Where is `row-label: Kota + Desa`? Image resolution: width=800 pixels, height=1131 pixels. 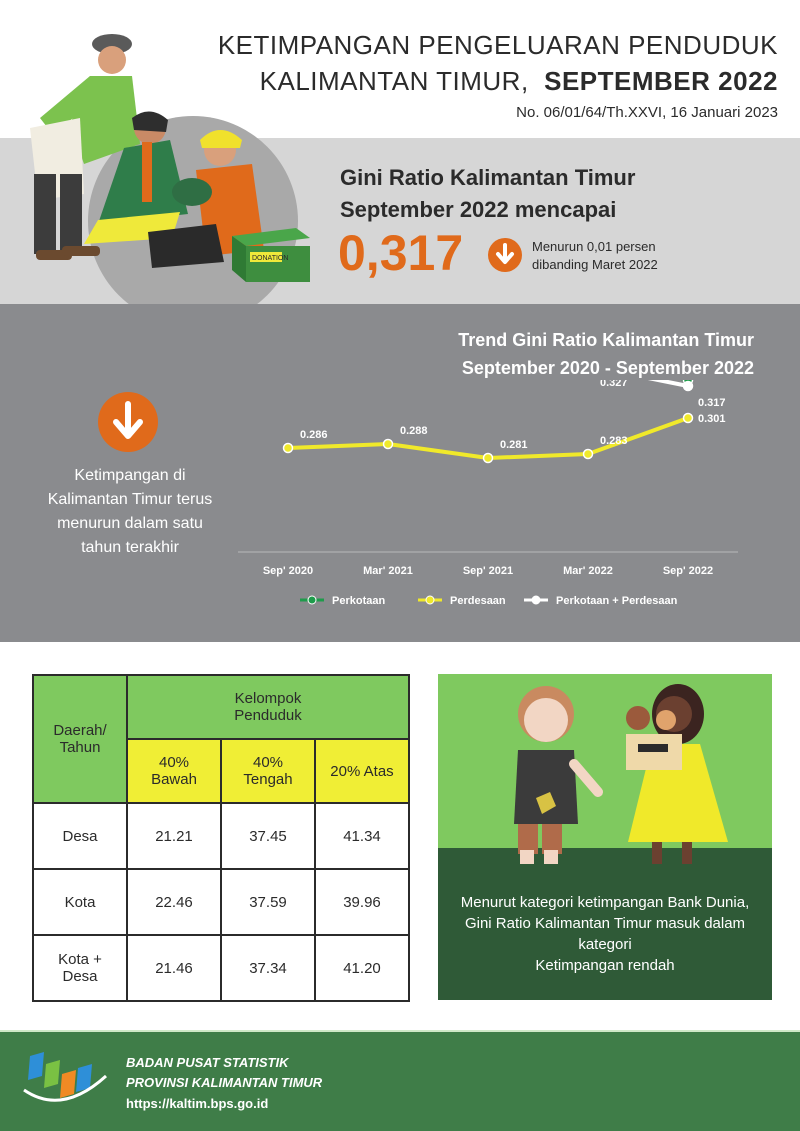 row-label: Kota + Desa is located at coordinates (80, 968).